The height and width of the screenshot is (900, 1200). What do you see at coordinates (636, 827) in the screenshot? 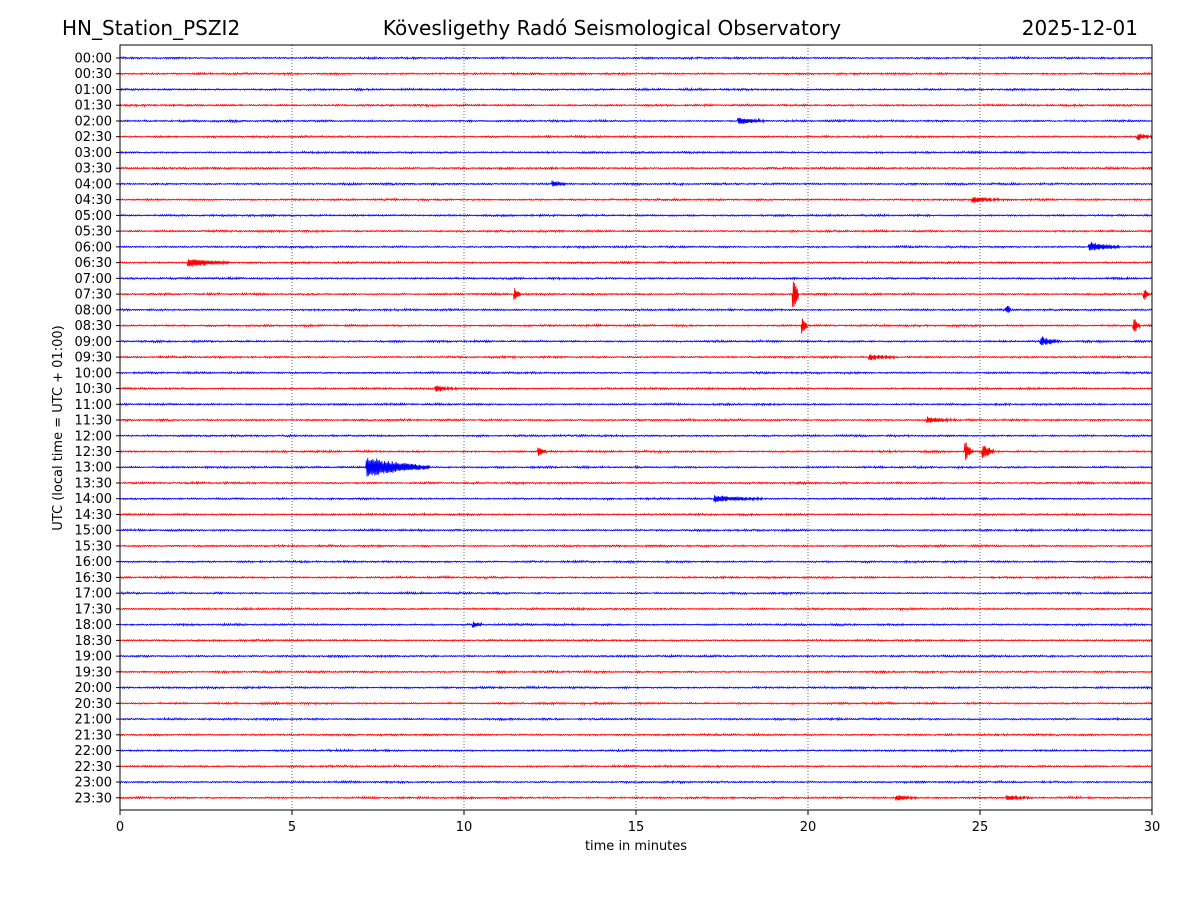
I see `x-tick-label: 15` at bounding box center [636, 827].